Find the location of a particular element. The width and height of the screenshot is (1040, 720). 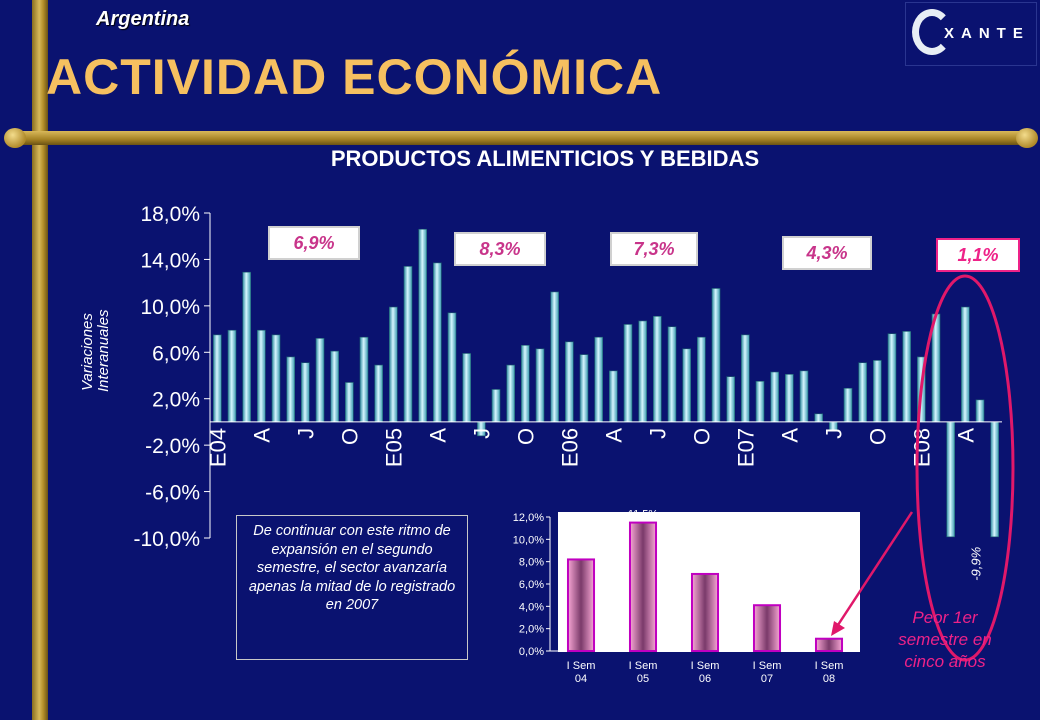

callout-value-label: -9,9% is located at coordinates (976, 564).